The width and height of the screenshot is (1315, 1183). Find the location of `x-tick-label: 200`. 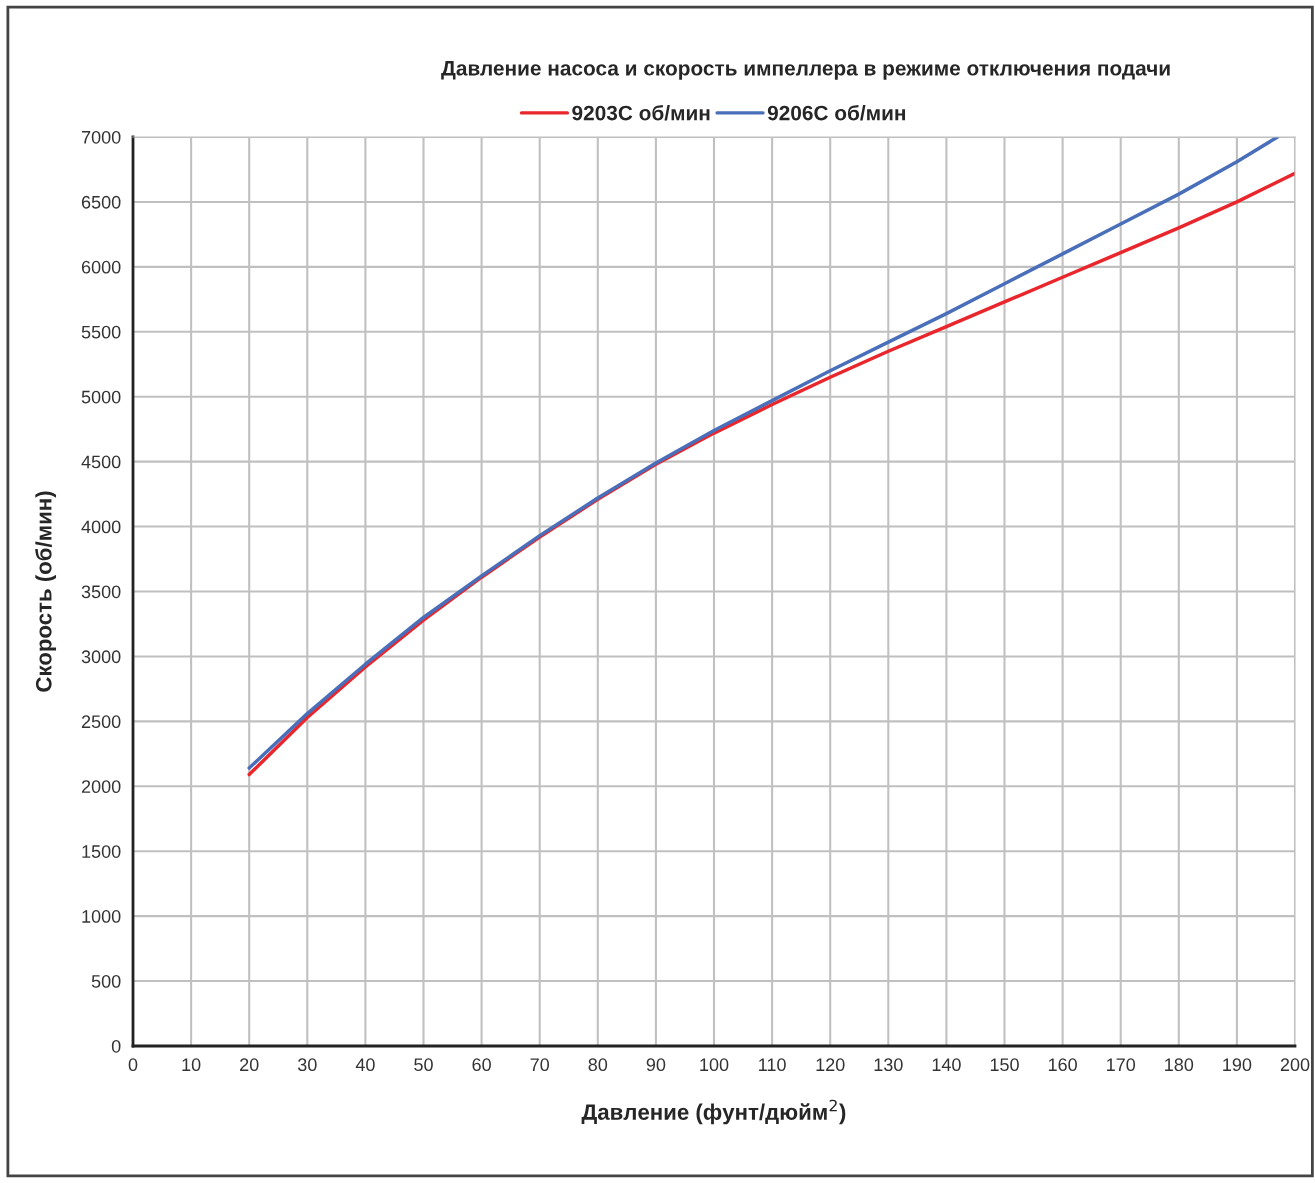

x-tick-label: 200 is located at coordinates (1295, 1065).